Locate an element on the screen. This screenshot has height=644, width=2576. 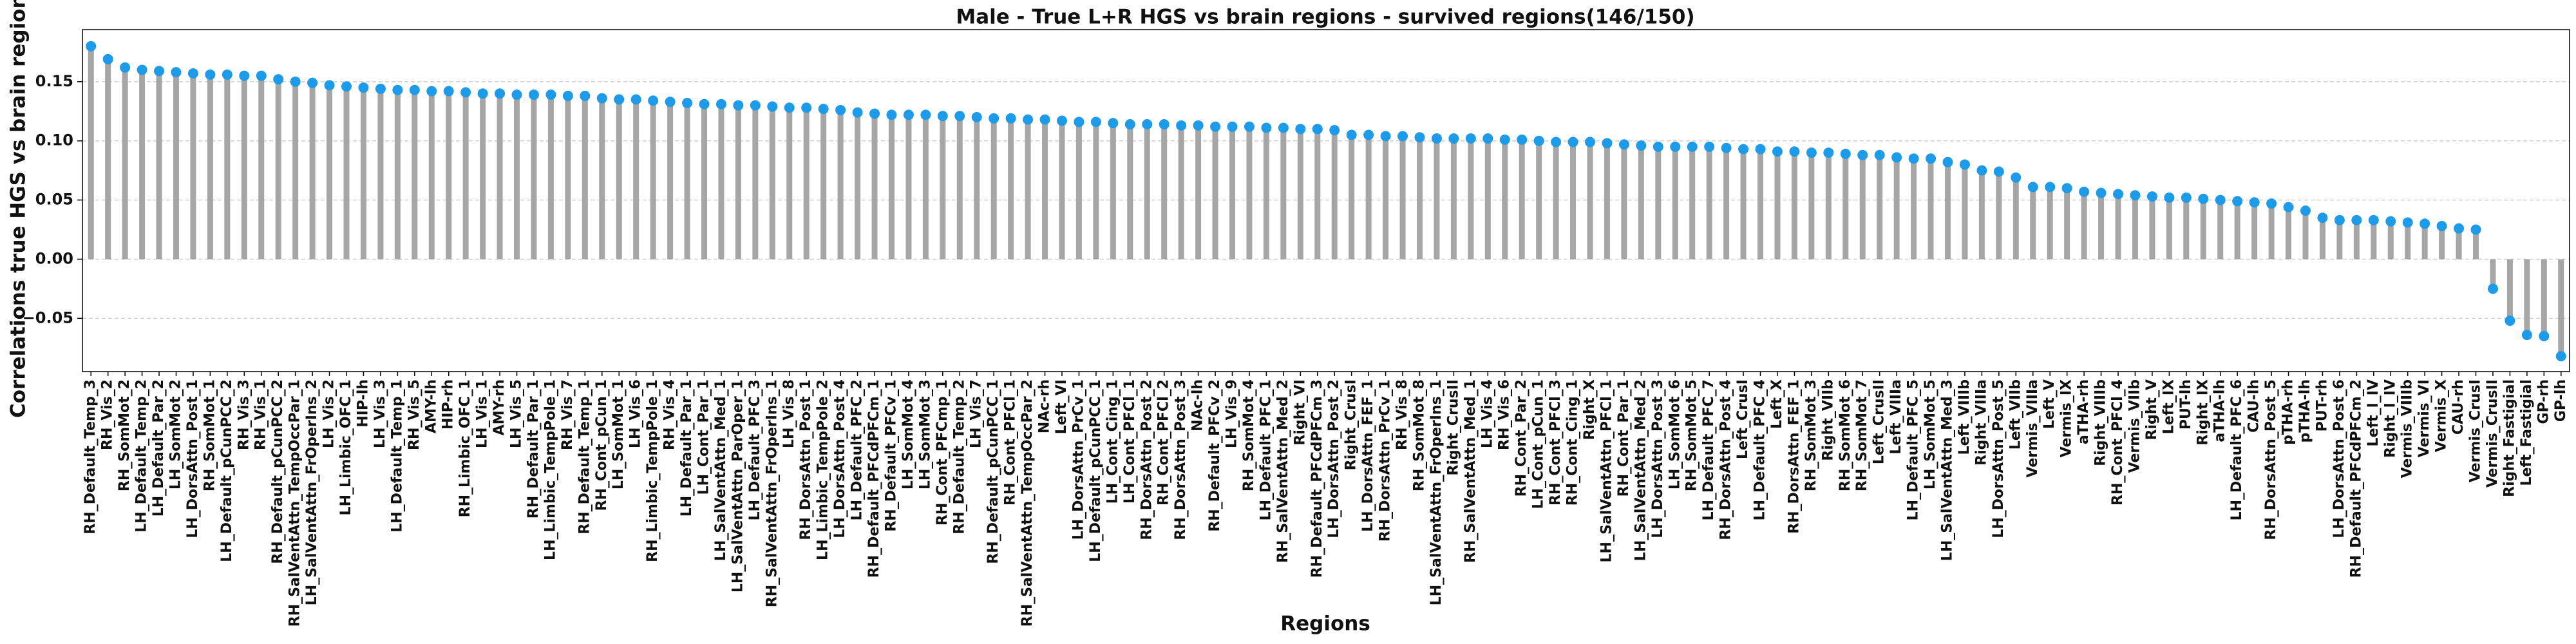
x-tick-label: LH_SomMot_3 is located at coordinates (925, 434).